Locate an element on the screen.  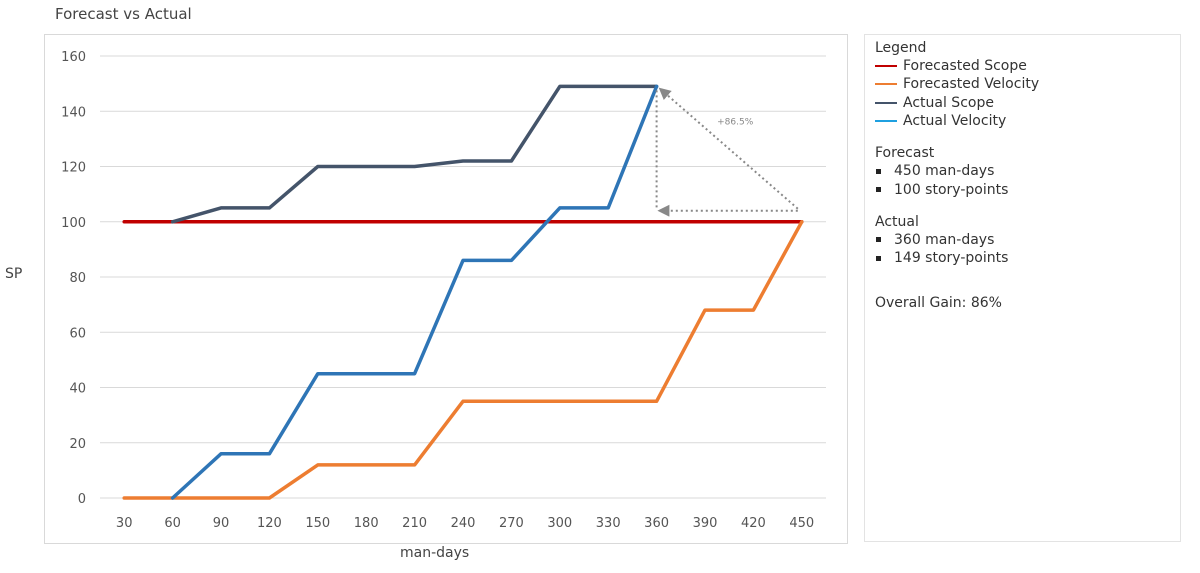
y-tick-label: 40 is located at coordinates (77, 389).